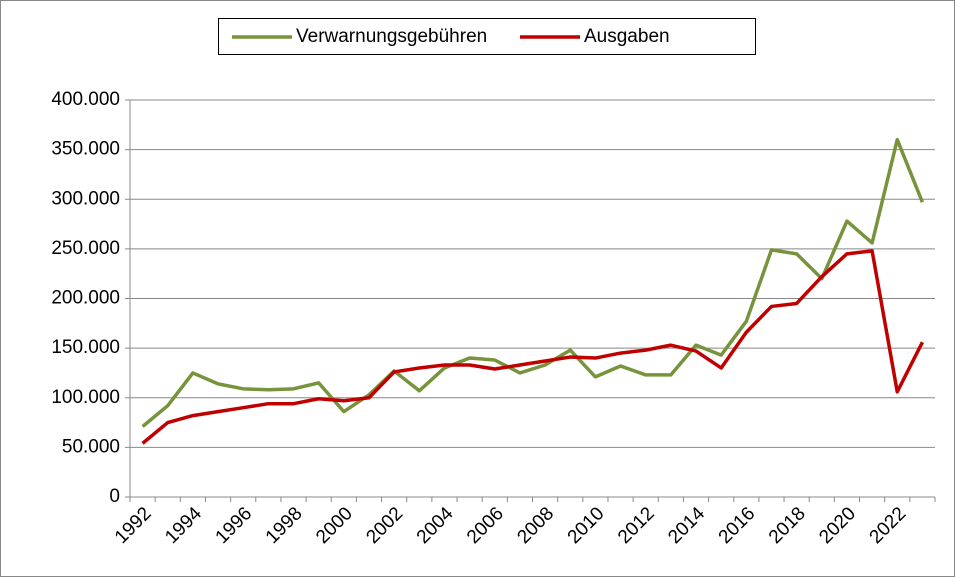  What do you see at coordinates (85, 298) in the screenshot?
I see `y-tick-label: 200.000` at bounding box center [85, 298].